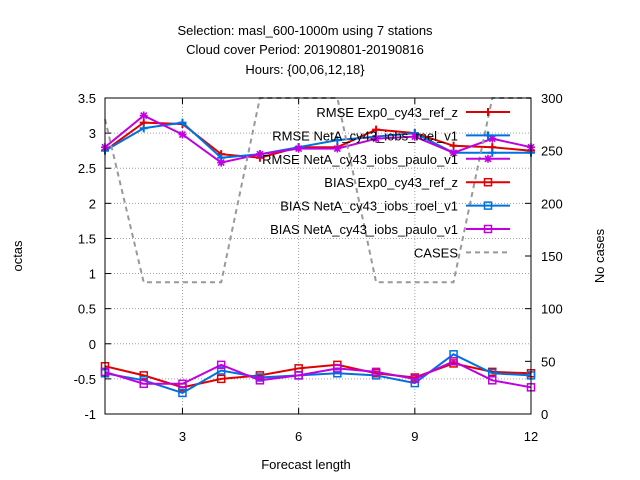 This screenshot has width=640, height=480. What do you see at coordinates (369, 206) in the screenshot?
I see `legend-label: BIAS NetA_cy43_iobs_roel_v1` at bounding box center [369, 206].